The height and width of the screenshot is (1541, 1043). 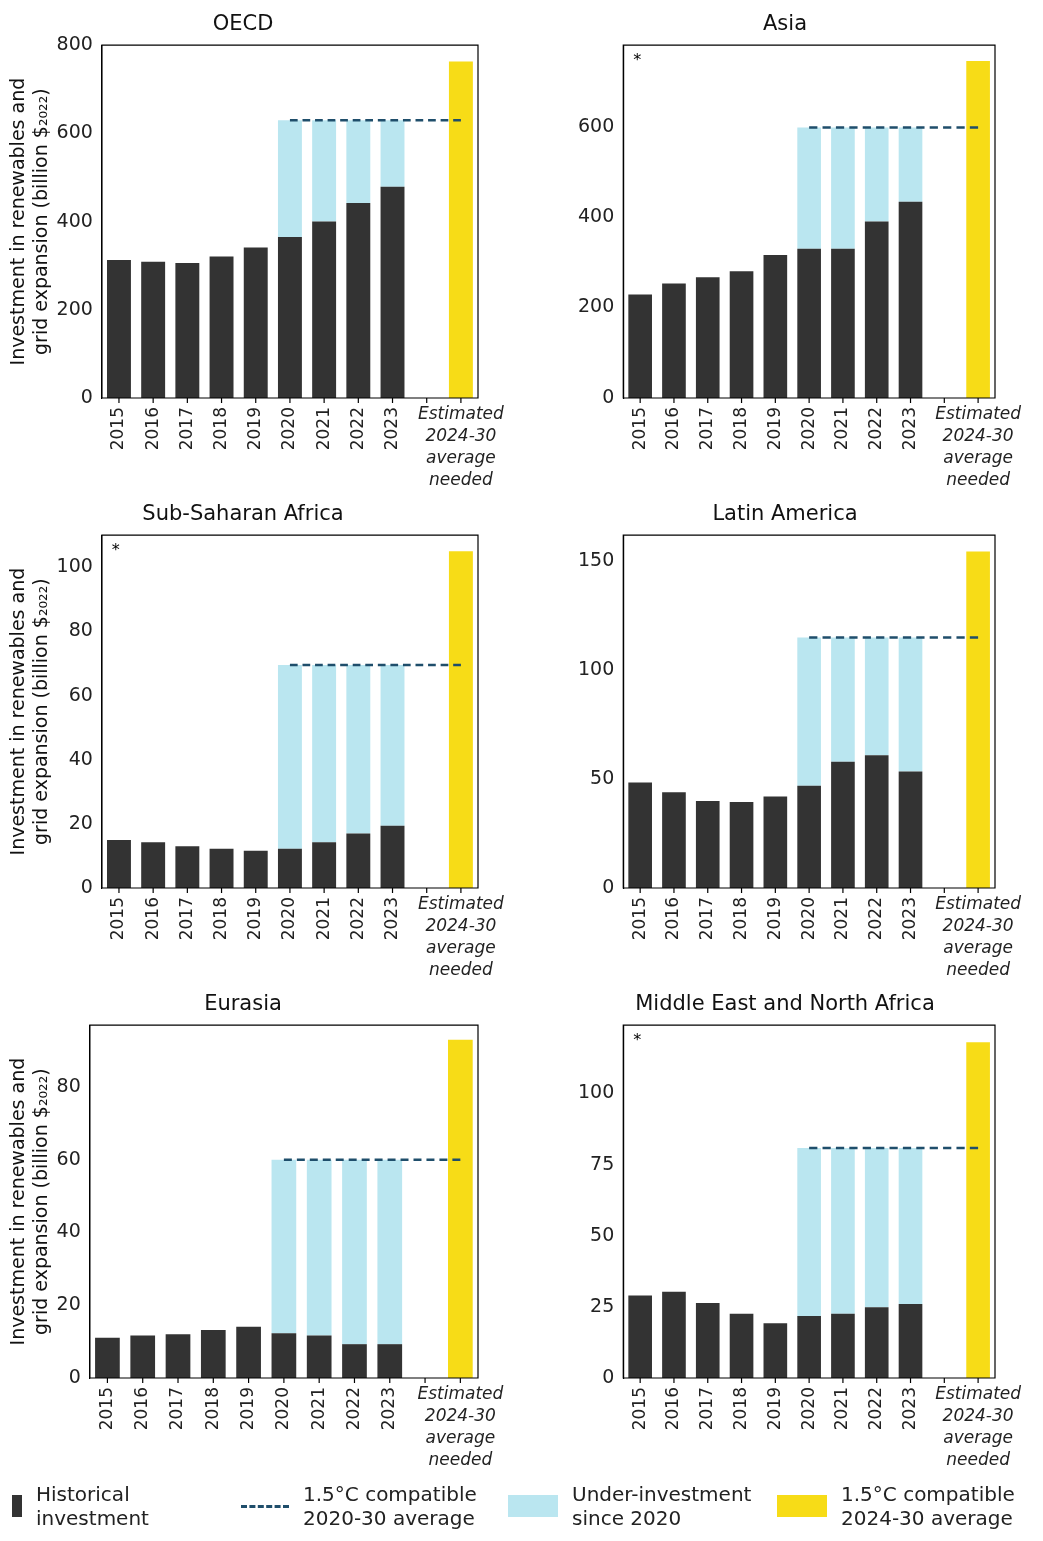 What do you see at coordinates (74, 565) in the screenshot?
I see `y-tick-label: 100` at bounding box center [74, 565].